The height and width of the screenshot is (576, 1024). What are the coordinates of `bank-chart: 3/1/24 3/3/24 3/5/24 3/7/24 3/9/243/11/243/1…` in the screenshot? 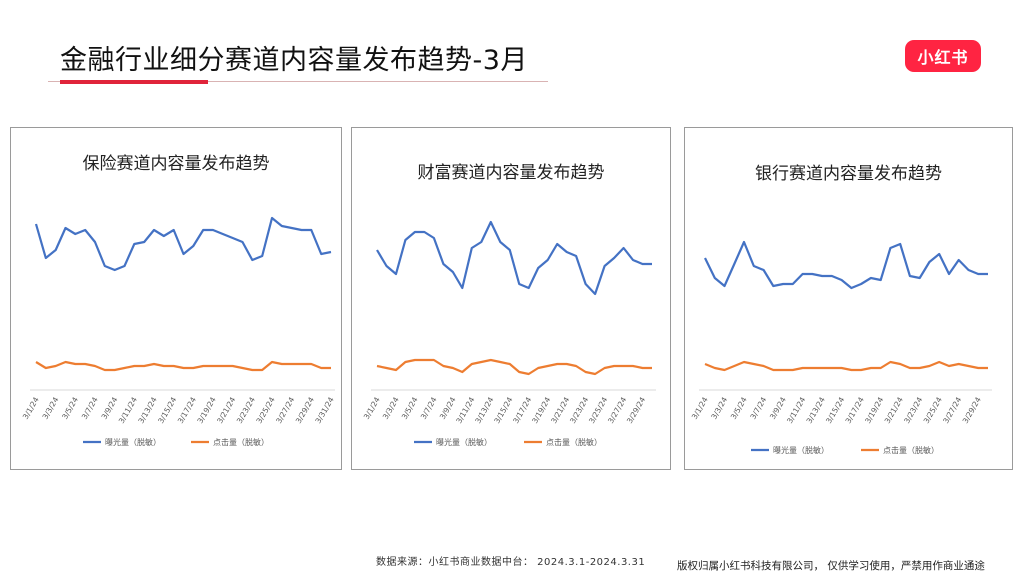 It's located at (841, 347).